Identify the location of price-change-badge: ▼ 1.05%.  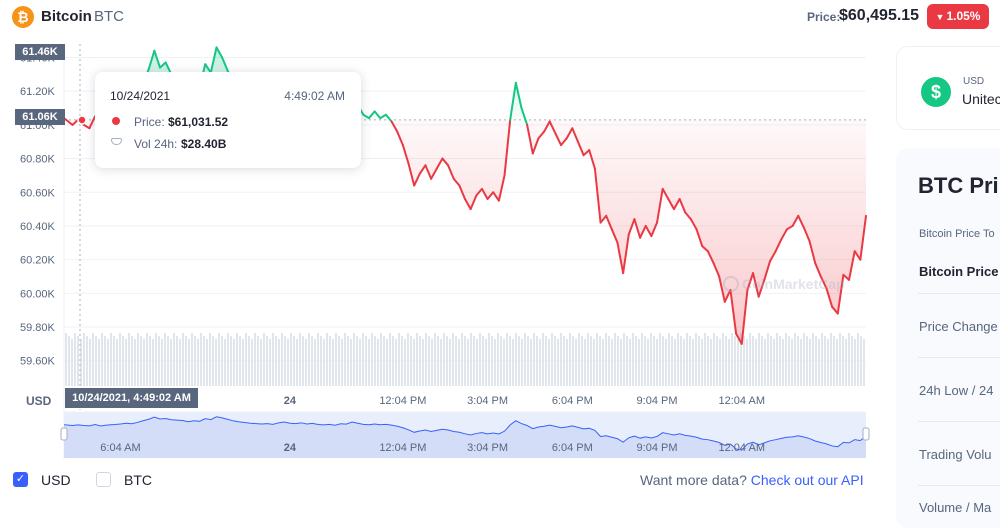
(958, 16).